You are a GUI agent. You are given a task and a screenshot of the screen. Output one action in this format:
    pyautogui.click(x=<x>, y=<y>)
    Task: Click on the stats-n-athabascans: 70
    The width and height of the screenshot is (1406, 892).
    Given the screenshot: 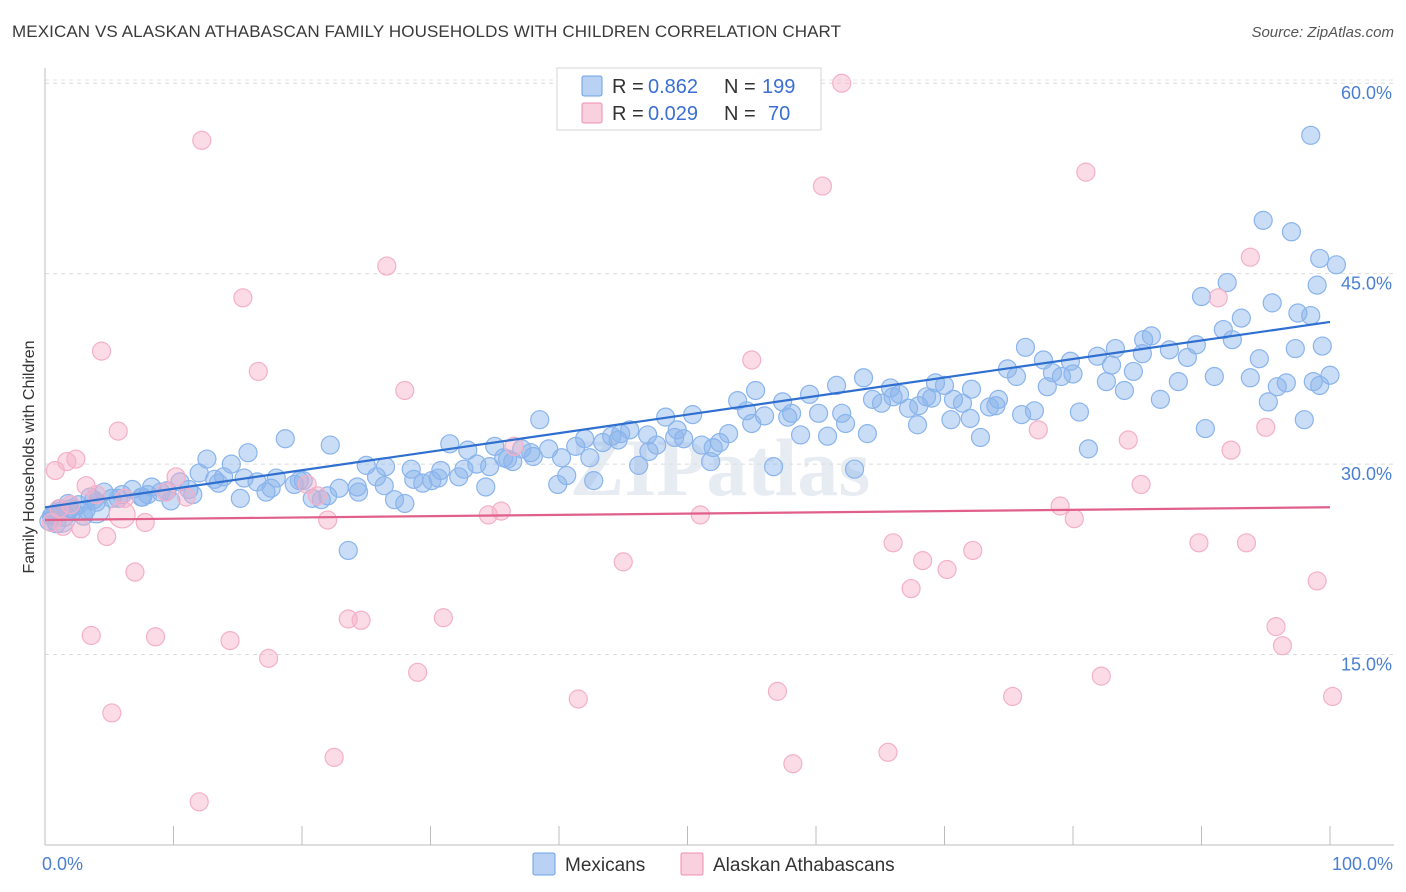 What is the action you would take?
    pyautogui.click(x=779, y=114)
    